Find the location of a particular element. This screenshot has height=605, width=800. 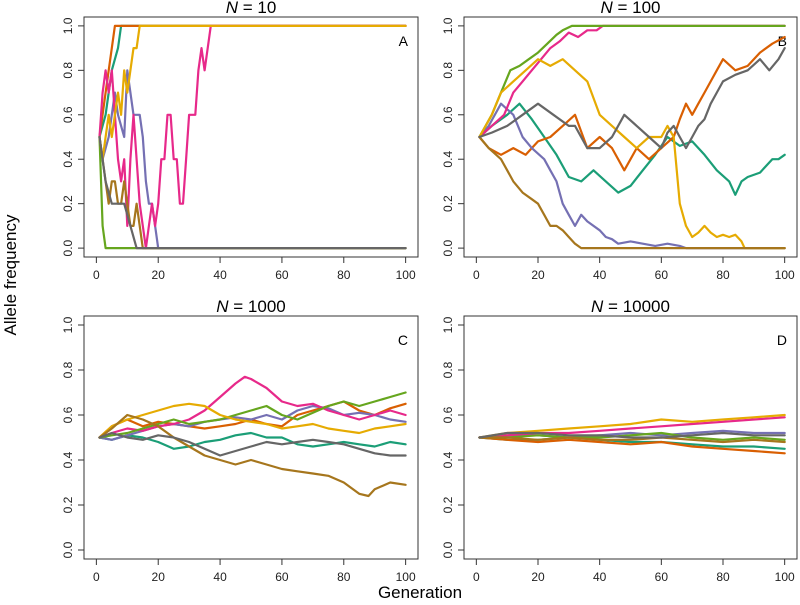

x-axis-label: Generation is located at coordinates (420, 592).